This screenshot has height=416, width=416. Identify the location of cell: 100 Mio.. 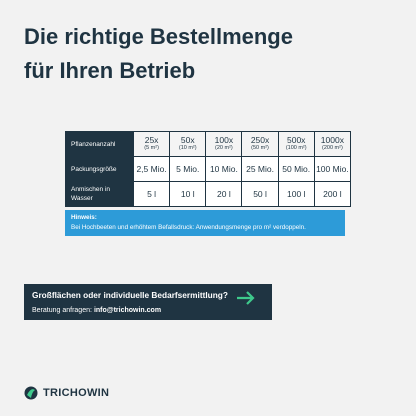
(332, 169).